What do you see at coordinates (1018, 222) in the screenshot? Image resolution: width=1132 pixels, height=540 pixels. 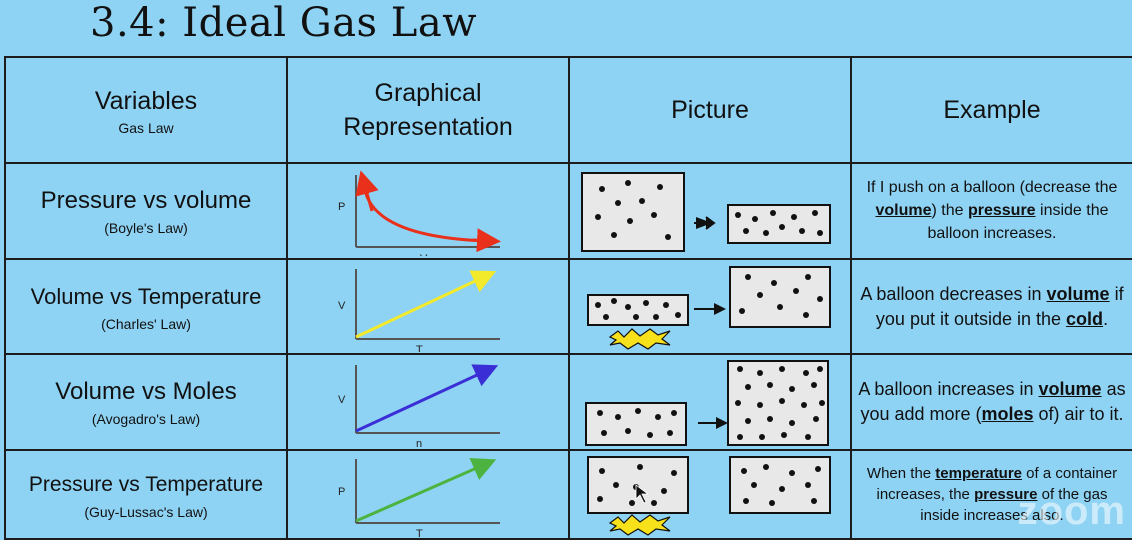 I see `example-part: inside the balloon increases.` at bounding box center [1018, 222].